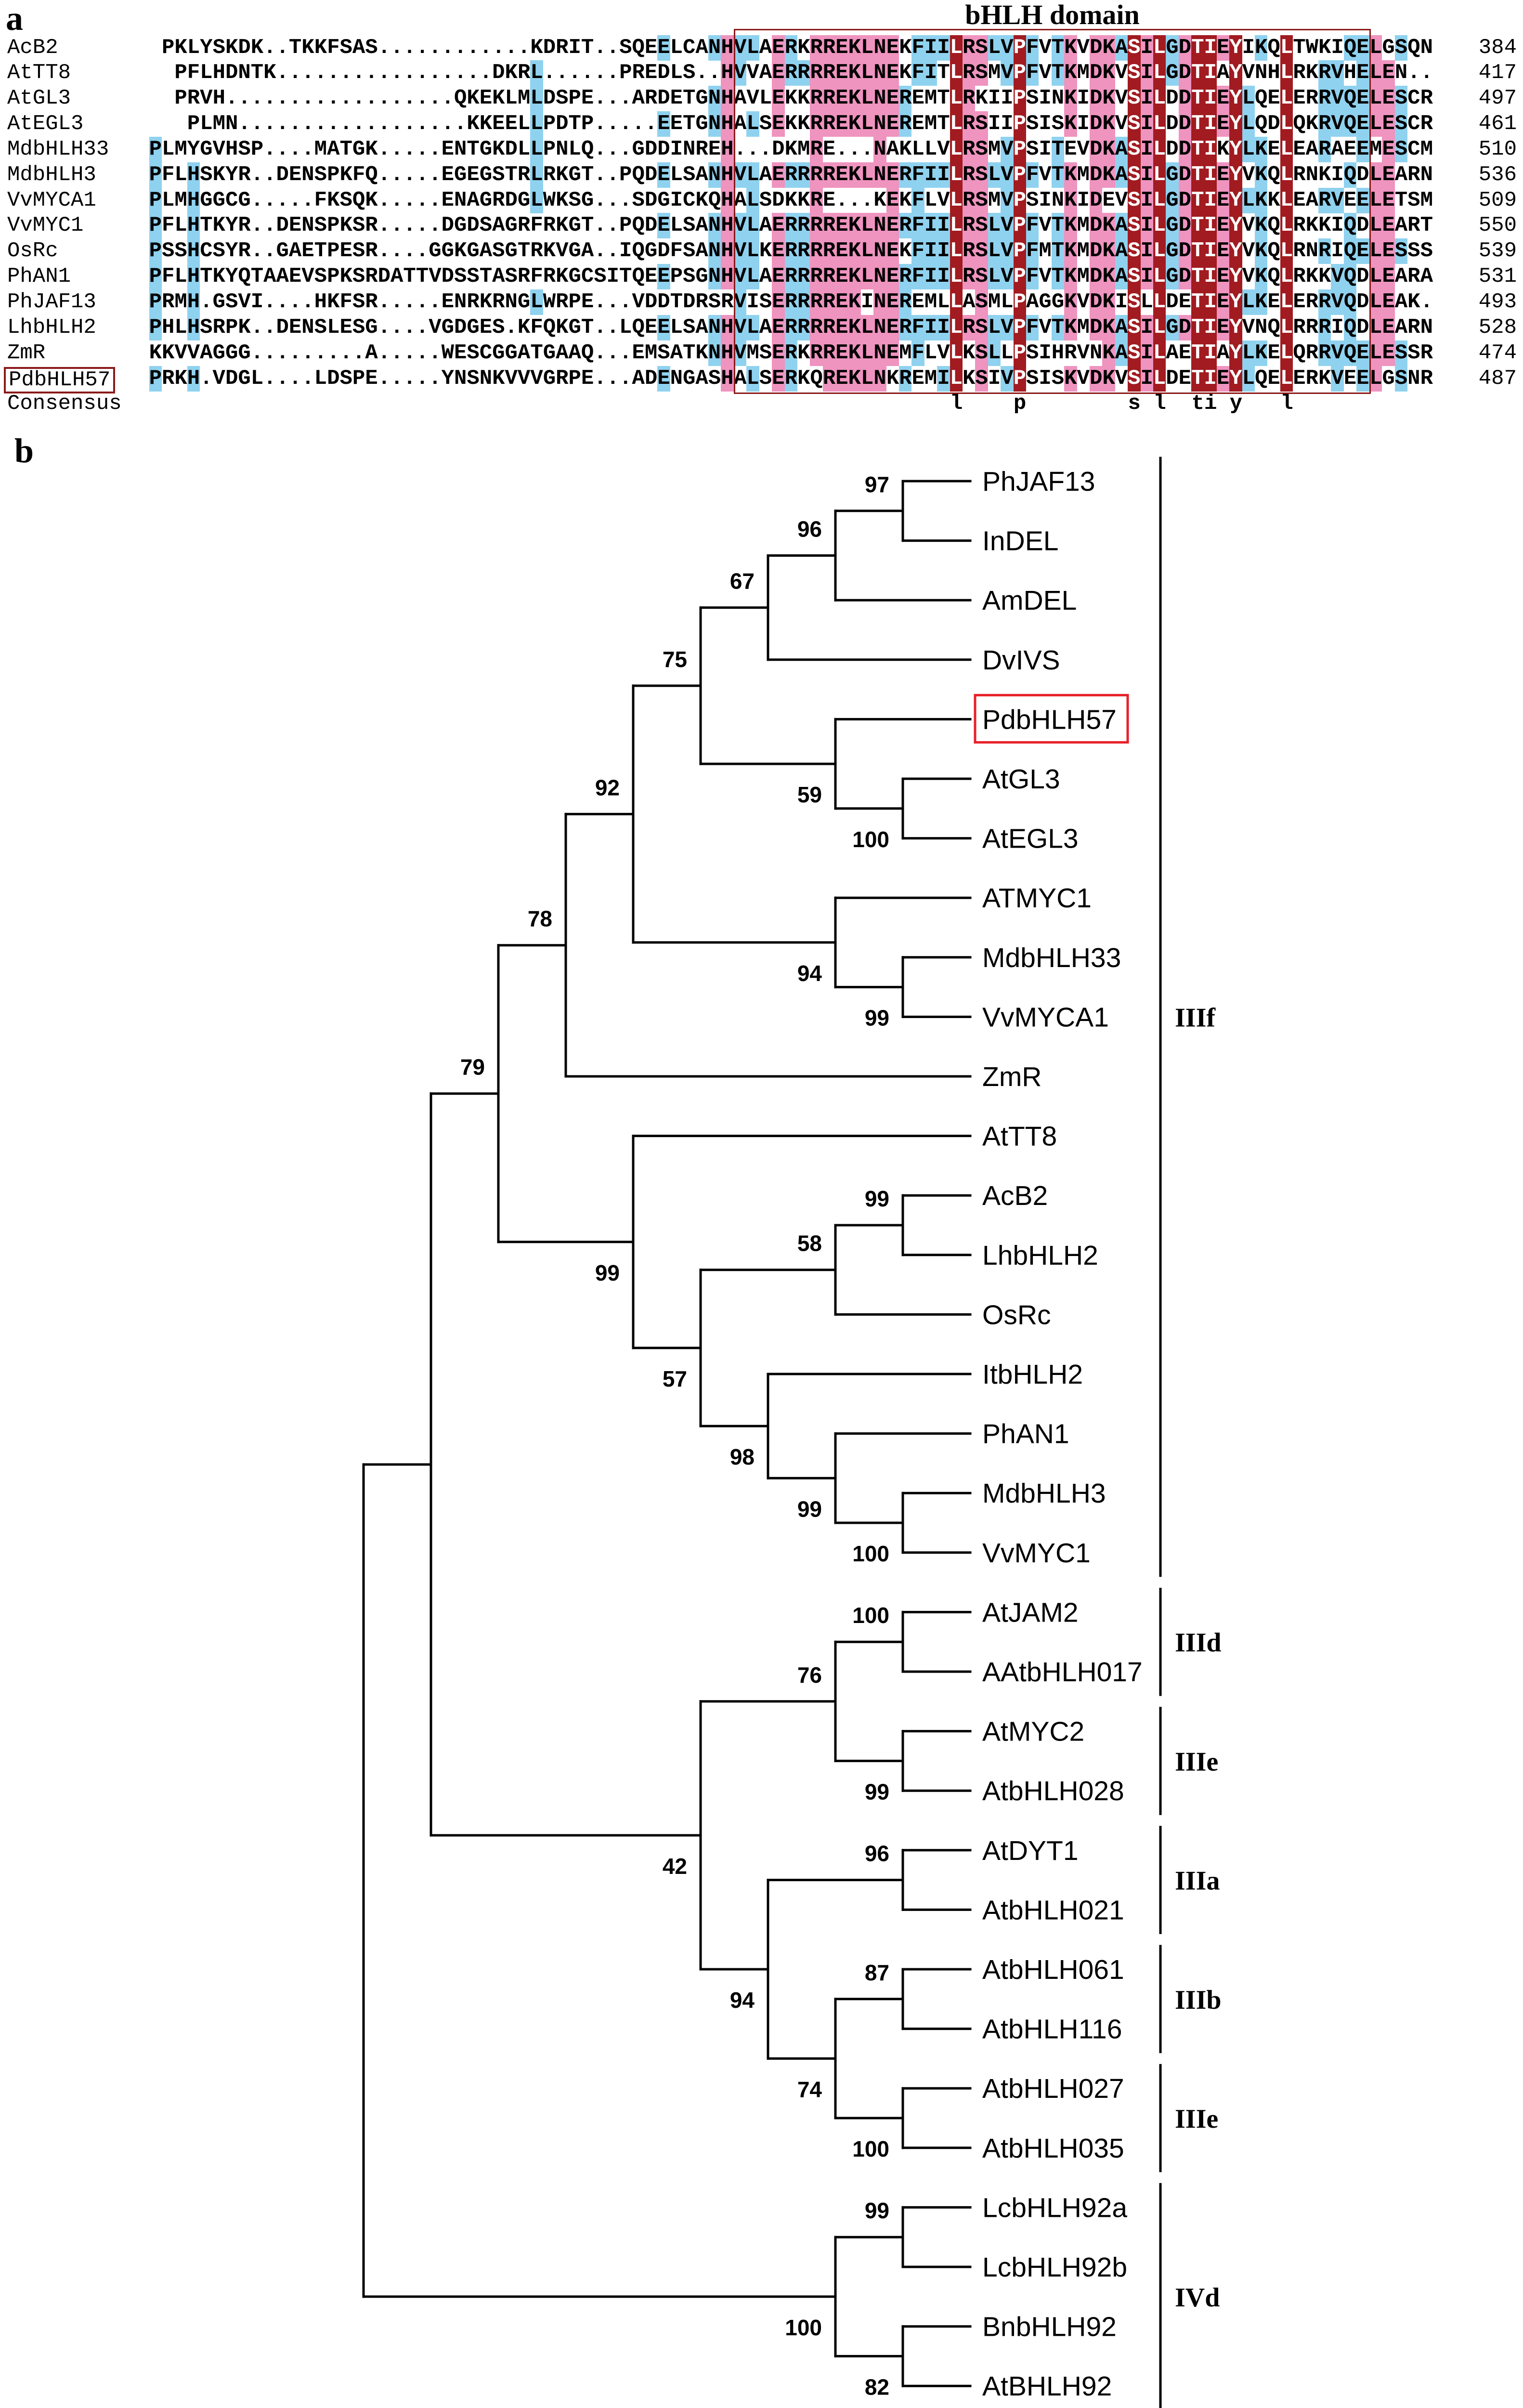 This screenshot has width=1523, height=2408. I want to click on residue: F, so click(1032, 226).